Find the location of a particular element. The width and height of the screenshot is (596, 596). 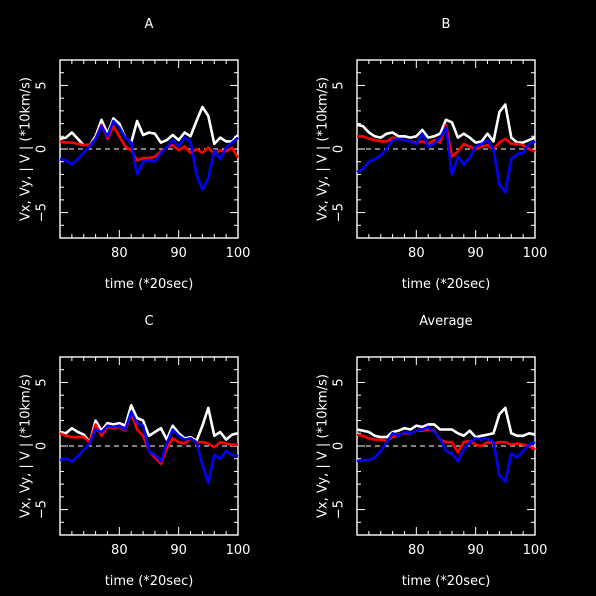

panel-title: A is located at coordinates (149, 24).